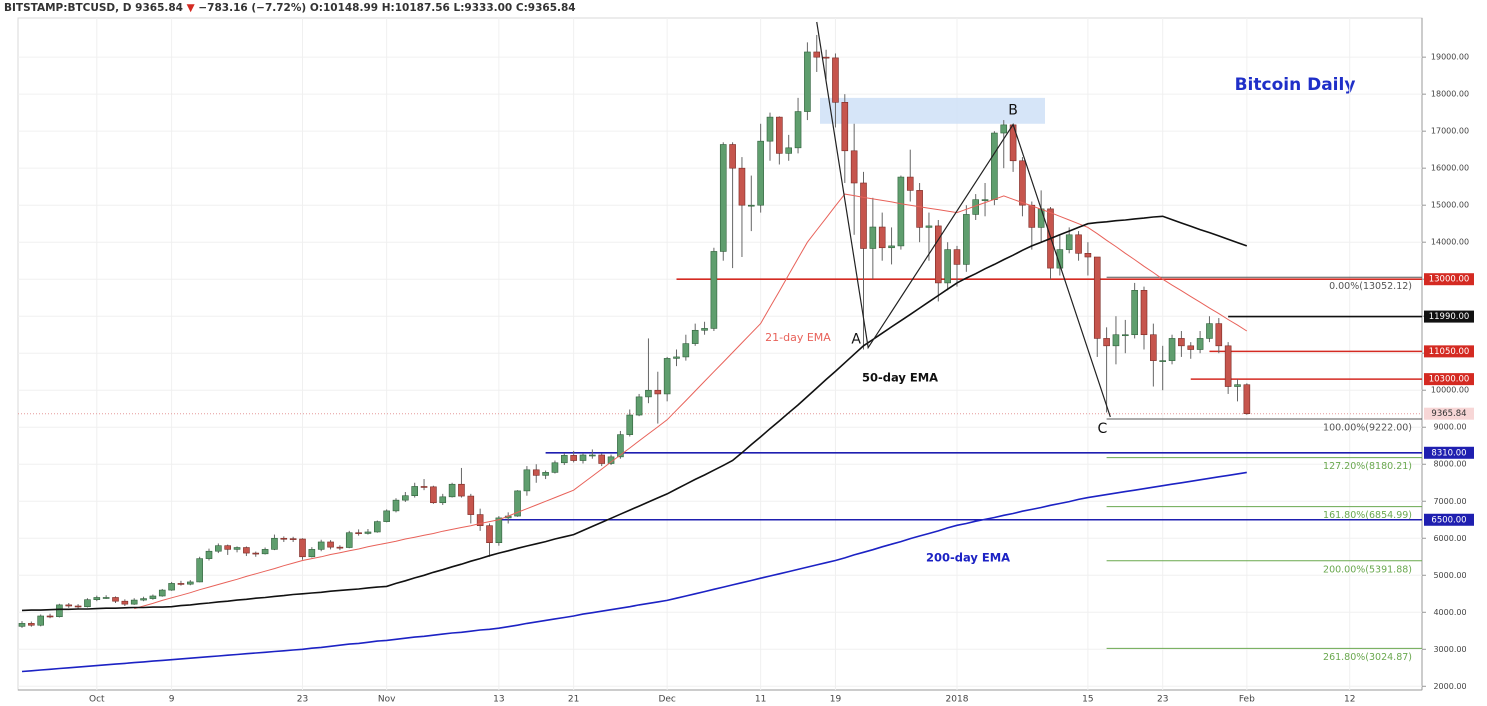 This screenshot has width=1487, height=706. Describe the element at coordinates (1349, 700) in the screenshot. I see `x-tick-label: 12` at that location.